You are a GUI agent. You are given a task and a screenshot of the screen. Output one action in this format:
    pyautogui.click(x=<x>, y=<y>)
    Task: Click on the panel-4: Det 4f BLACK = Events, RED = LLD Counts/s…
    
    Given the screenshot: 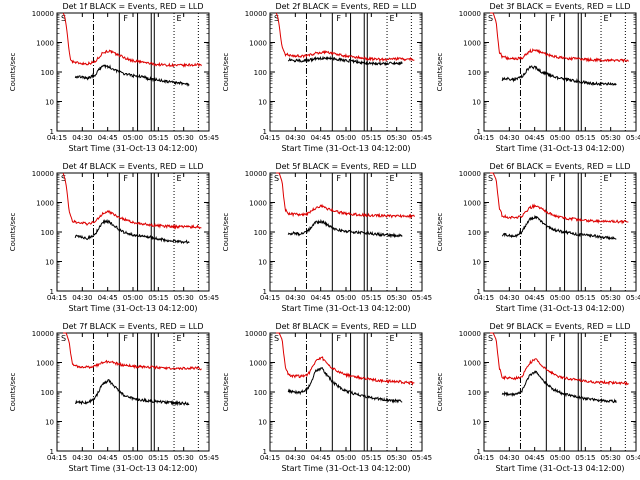 What is the action you would take?
    pyautogui.click(x=114, y=237)
    